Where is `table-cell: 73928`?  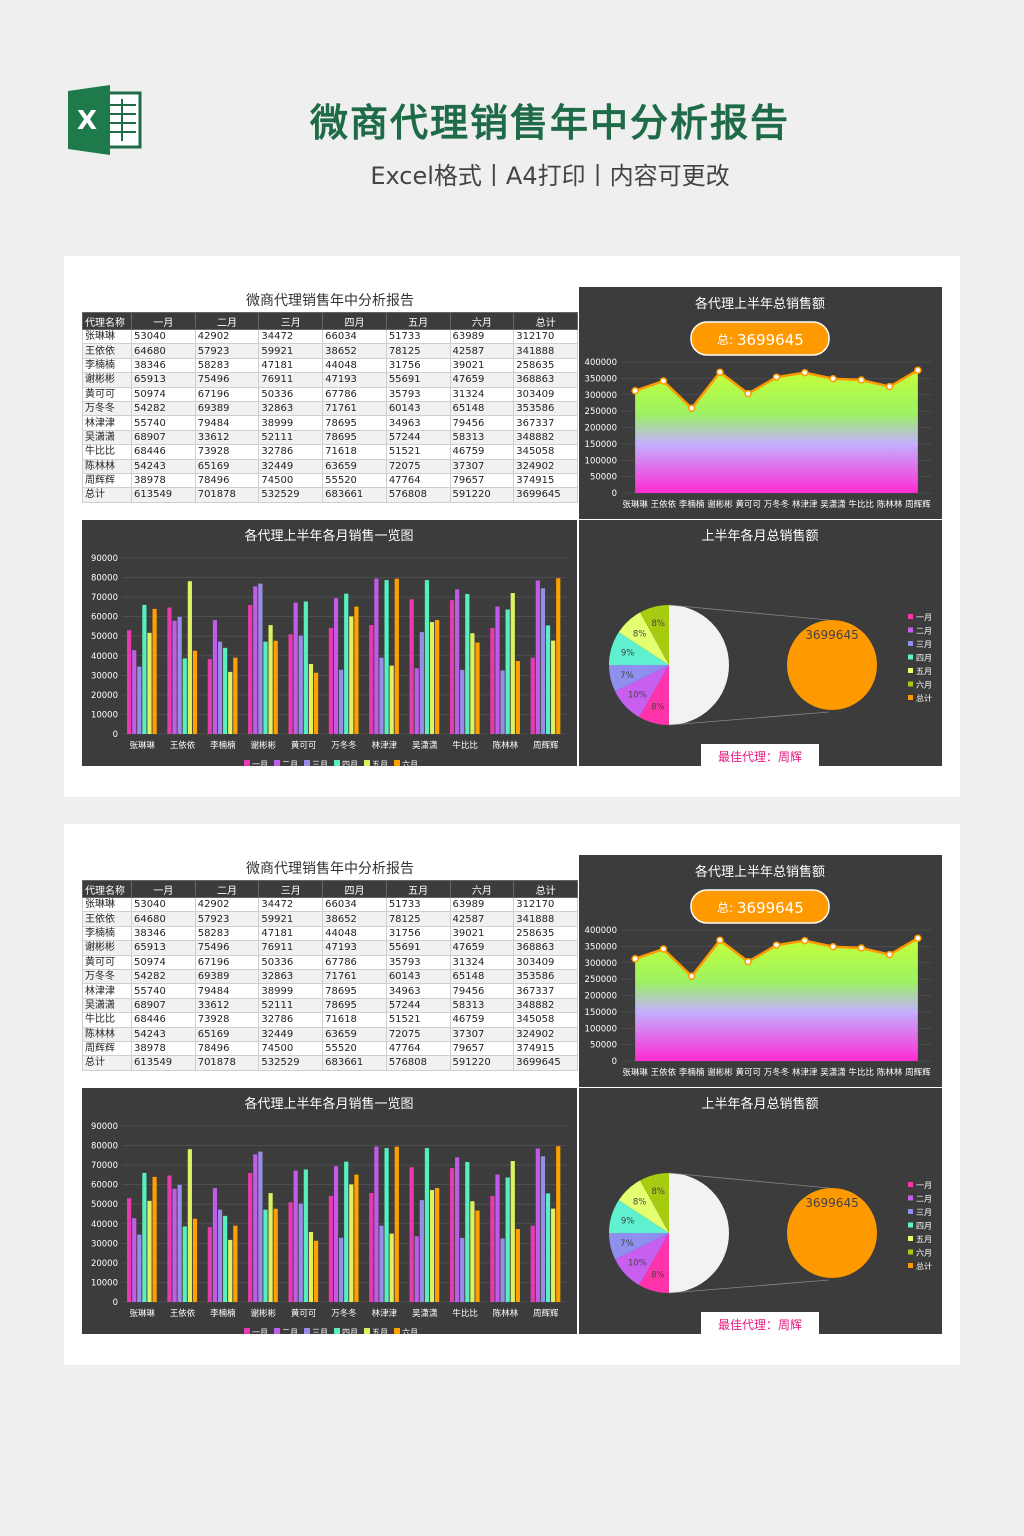
table-cell: 73928 is located at coordinates (227, 1020).